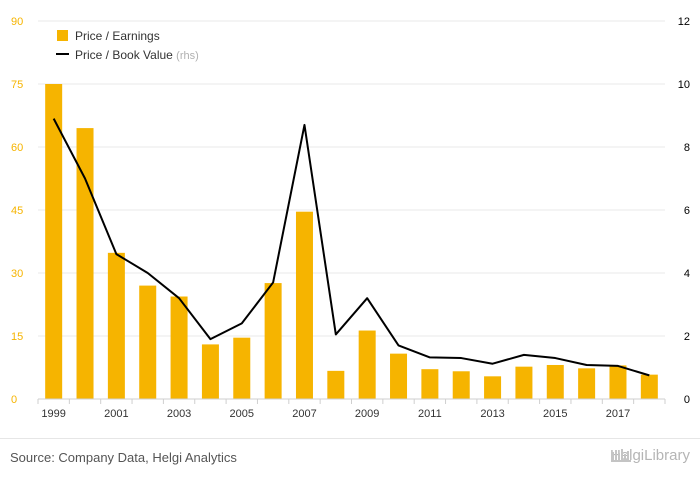  I want to click on y-right-tick-label: 12, so click(684, 22).